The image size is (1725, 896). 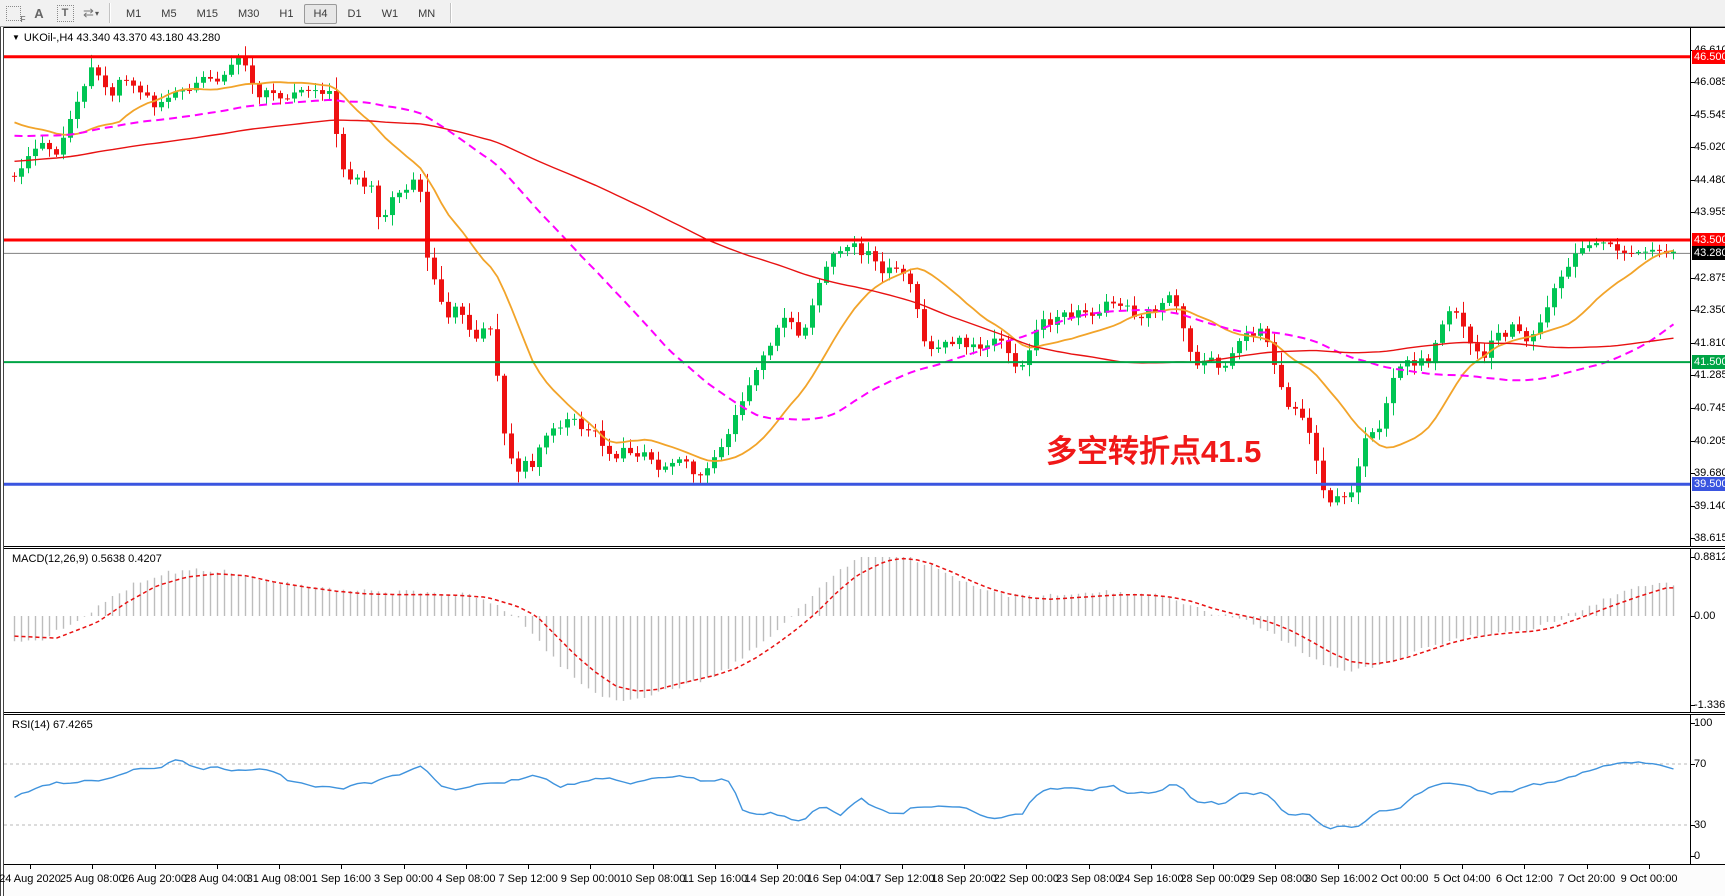 I want to click on dockable-f-icon: F, so click(x=14, y=13).